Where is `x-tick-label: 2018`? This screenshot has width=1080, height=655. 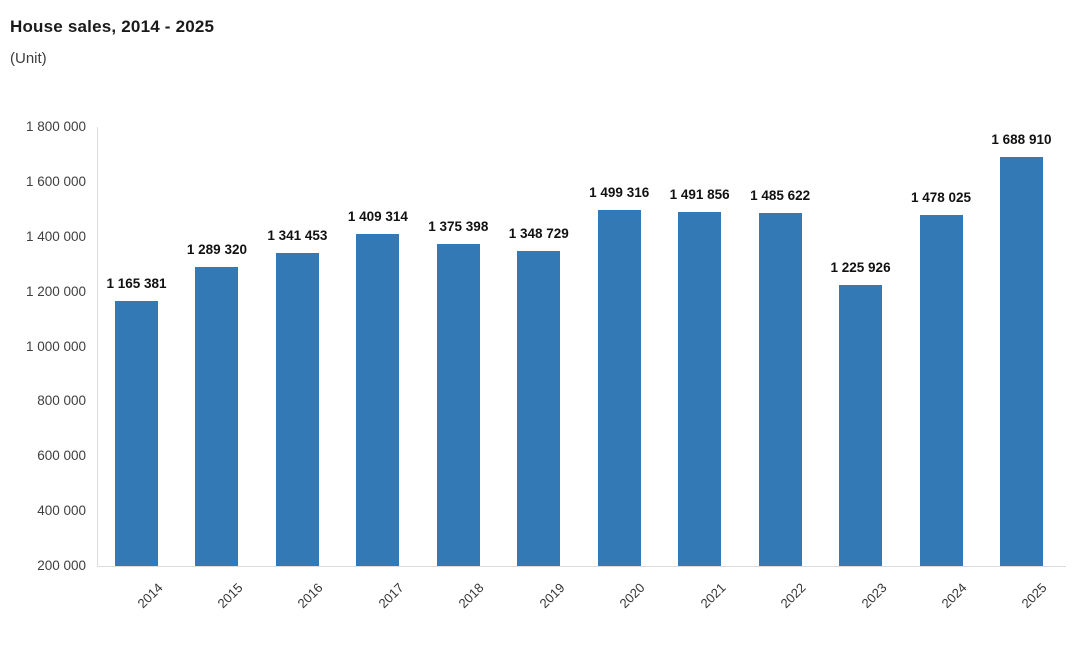 x-tick-label: 2018 is located at coordinates (471, 596).